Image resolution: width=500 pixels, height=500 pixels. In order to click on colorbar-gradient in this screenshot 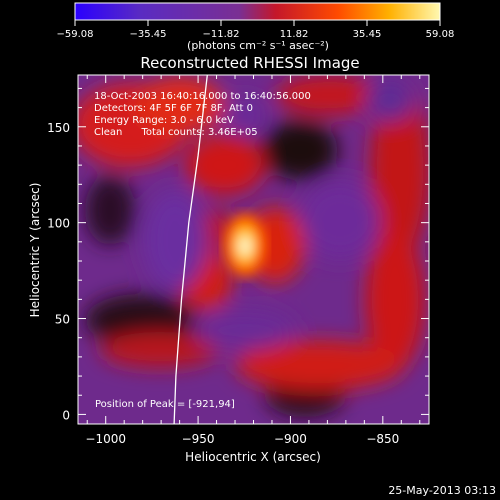, I will do `click(257, 11)`.